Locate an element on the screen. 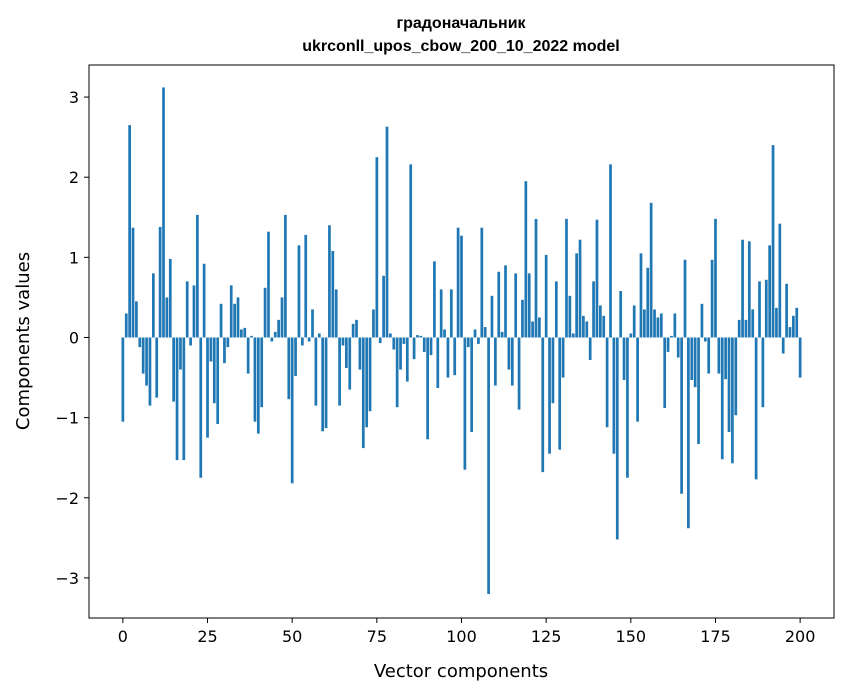  x-tick-label-25: 25 is located at coordinates (207, 636).